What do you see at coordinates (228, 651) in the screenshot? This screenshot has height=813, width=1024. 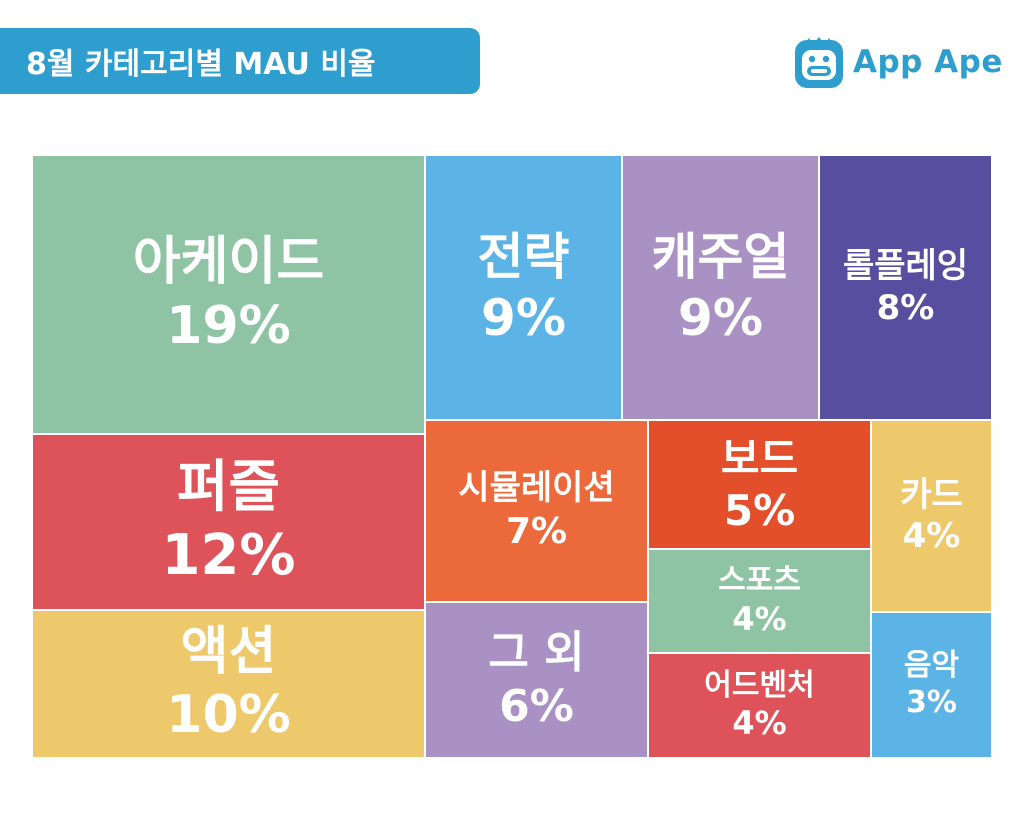 I see `tile-label: 액션` at bounding box center [228, 651].